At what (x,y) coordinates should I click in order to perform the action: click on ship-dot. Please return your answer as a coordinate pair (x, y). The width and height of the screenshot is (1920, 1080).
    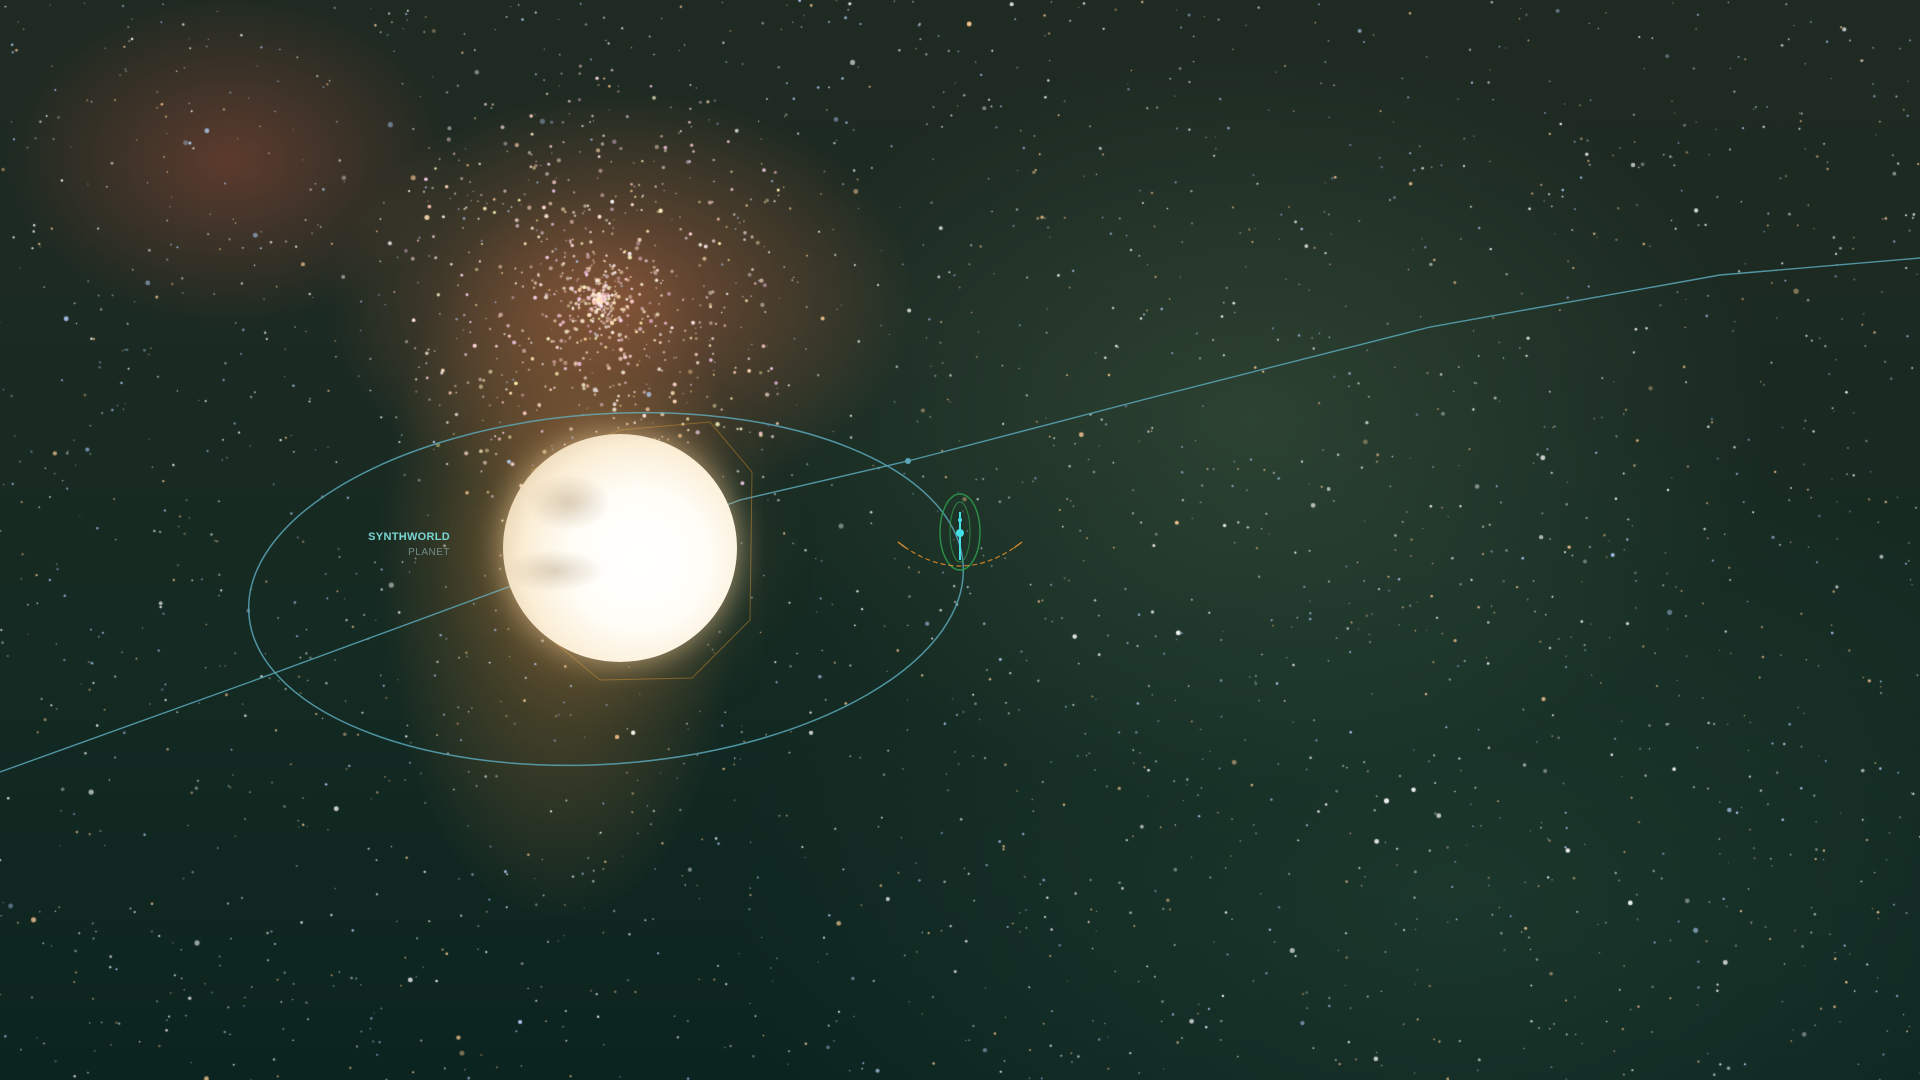
    Looking at the image, I should click on (960, 533).